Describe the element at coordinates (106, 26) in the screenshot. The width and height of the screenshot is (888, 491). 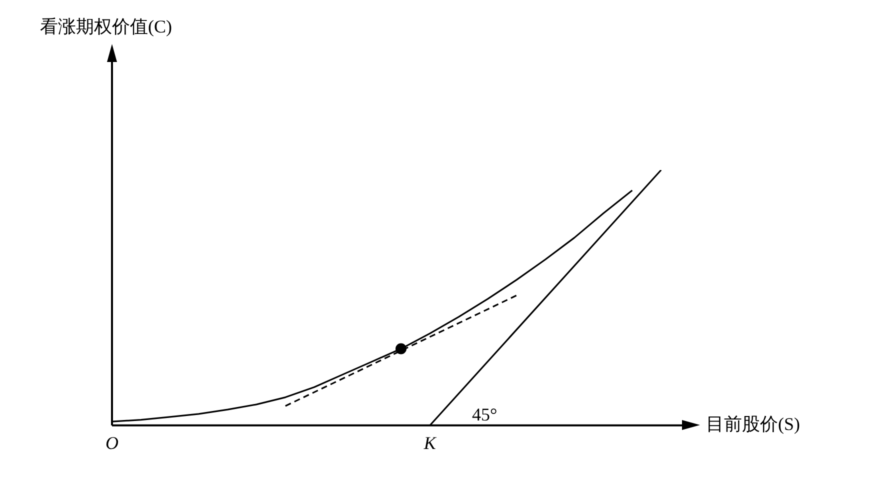
I see `text: 看涨期权价值(C)` at that location.